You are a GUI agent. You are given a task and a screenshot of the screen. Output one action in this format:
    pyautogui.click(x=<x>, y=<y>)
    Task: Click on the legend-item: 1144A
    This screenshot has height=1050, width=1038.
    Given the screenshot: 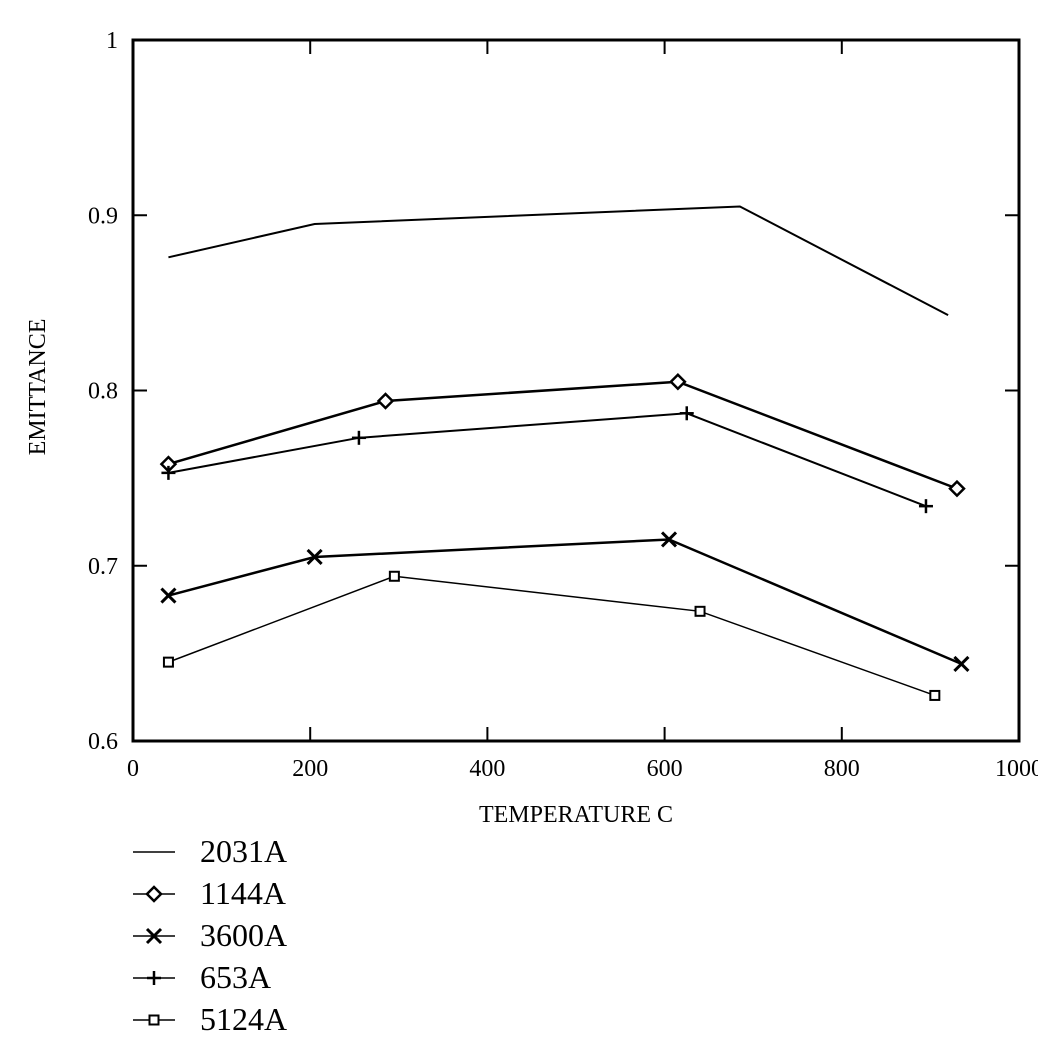 What is the action you would take?
    pyautogui.click(x=209, y=893)
    